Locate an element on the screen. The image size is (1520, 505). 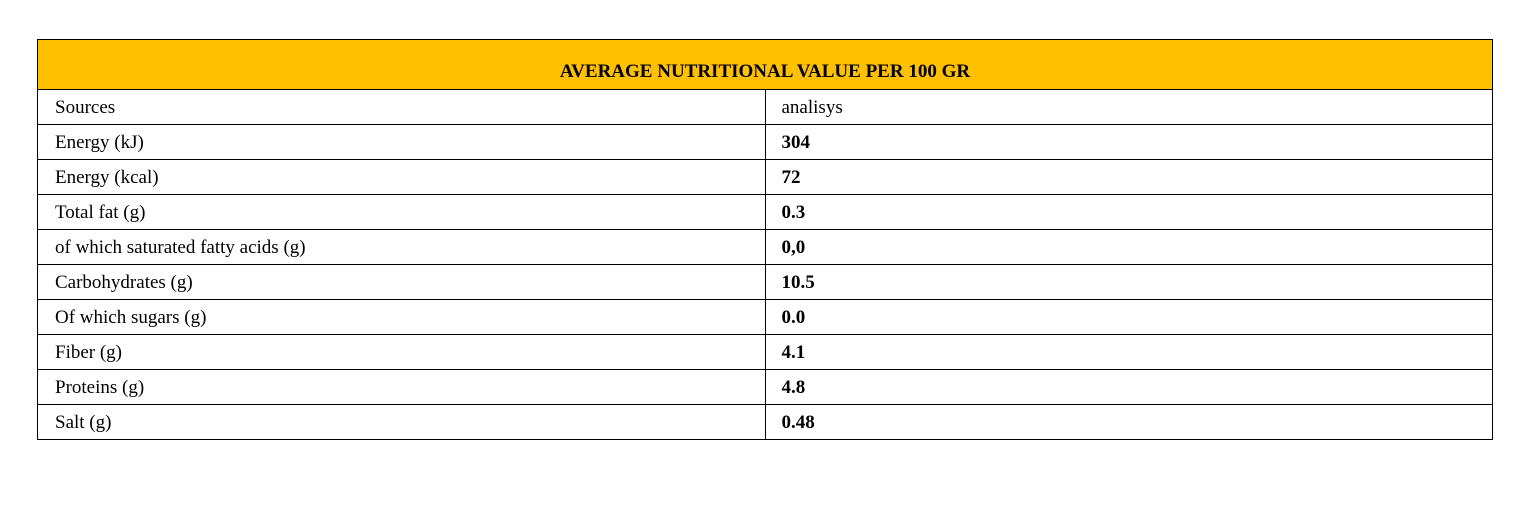
row-value-energy-kj: 304 is located at coordinates (1128, 142).